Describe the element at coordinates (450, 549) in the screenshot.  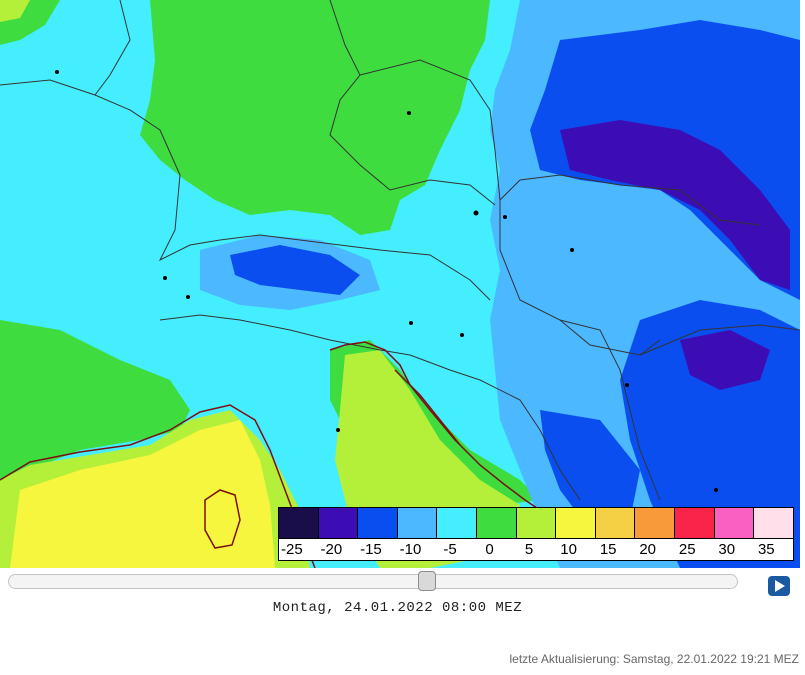
I see `legend-label: -5` at that location.